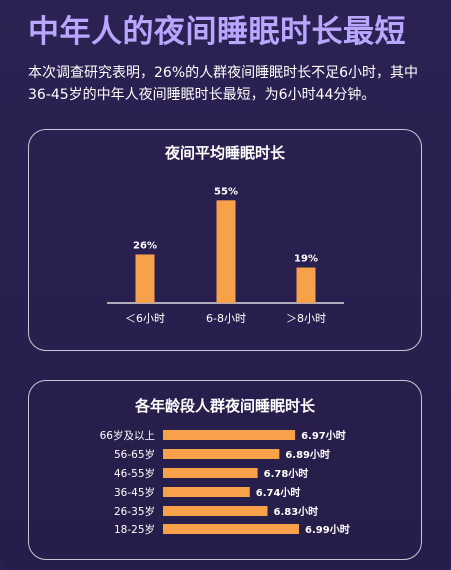 Image resolution: width=451 pixels, height=570 pixels. Describe the element at coordinates (217, 32) in the screenshot. I see `page-title: 中年人的夜间睡眠时长最短` at that location.